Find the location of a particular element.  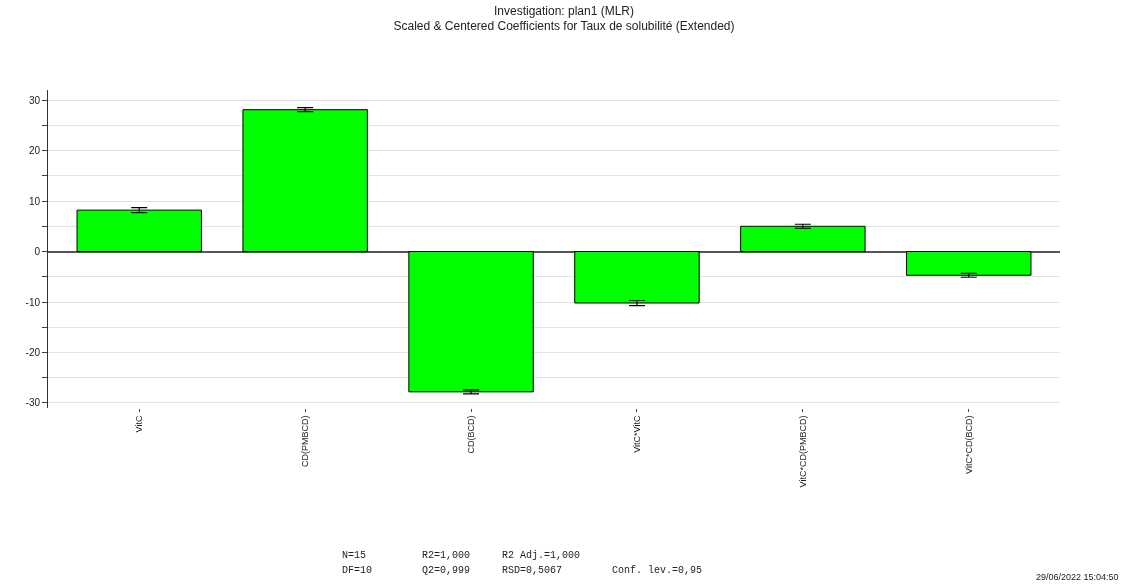

x-tick-label: VitC*CD(BCD) is located at coordinates (968, 444).